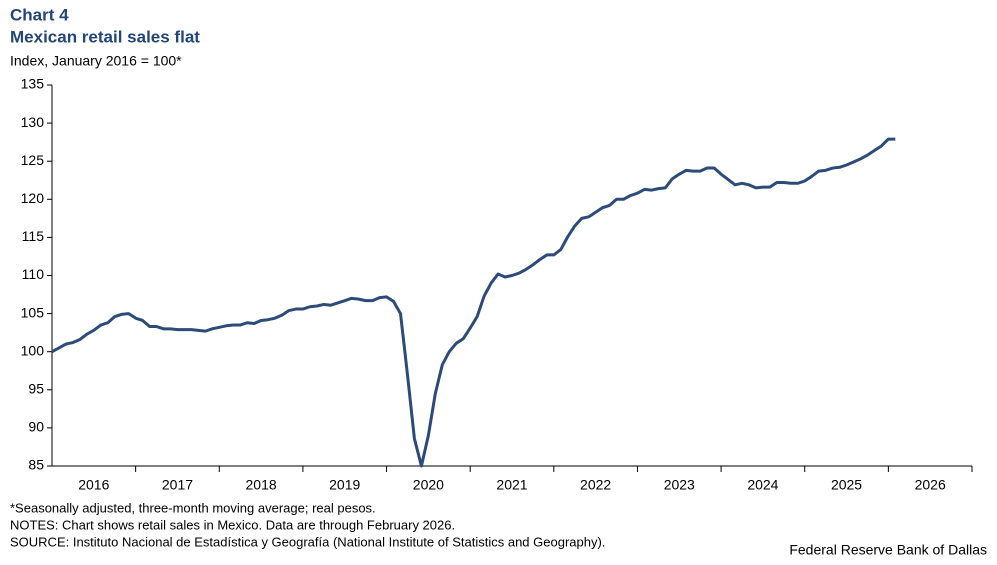  What do you see at coordinates (679, 485) in the screenshot?
I see `x-tick-label: 2023` at bounding box center [679, 485].